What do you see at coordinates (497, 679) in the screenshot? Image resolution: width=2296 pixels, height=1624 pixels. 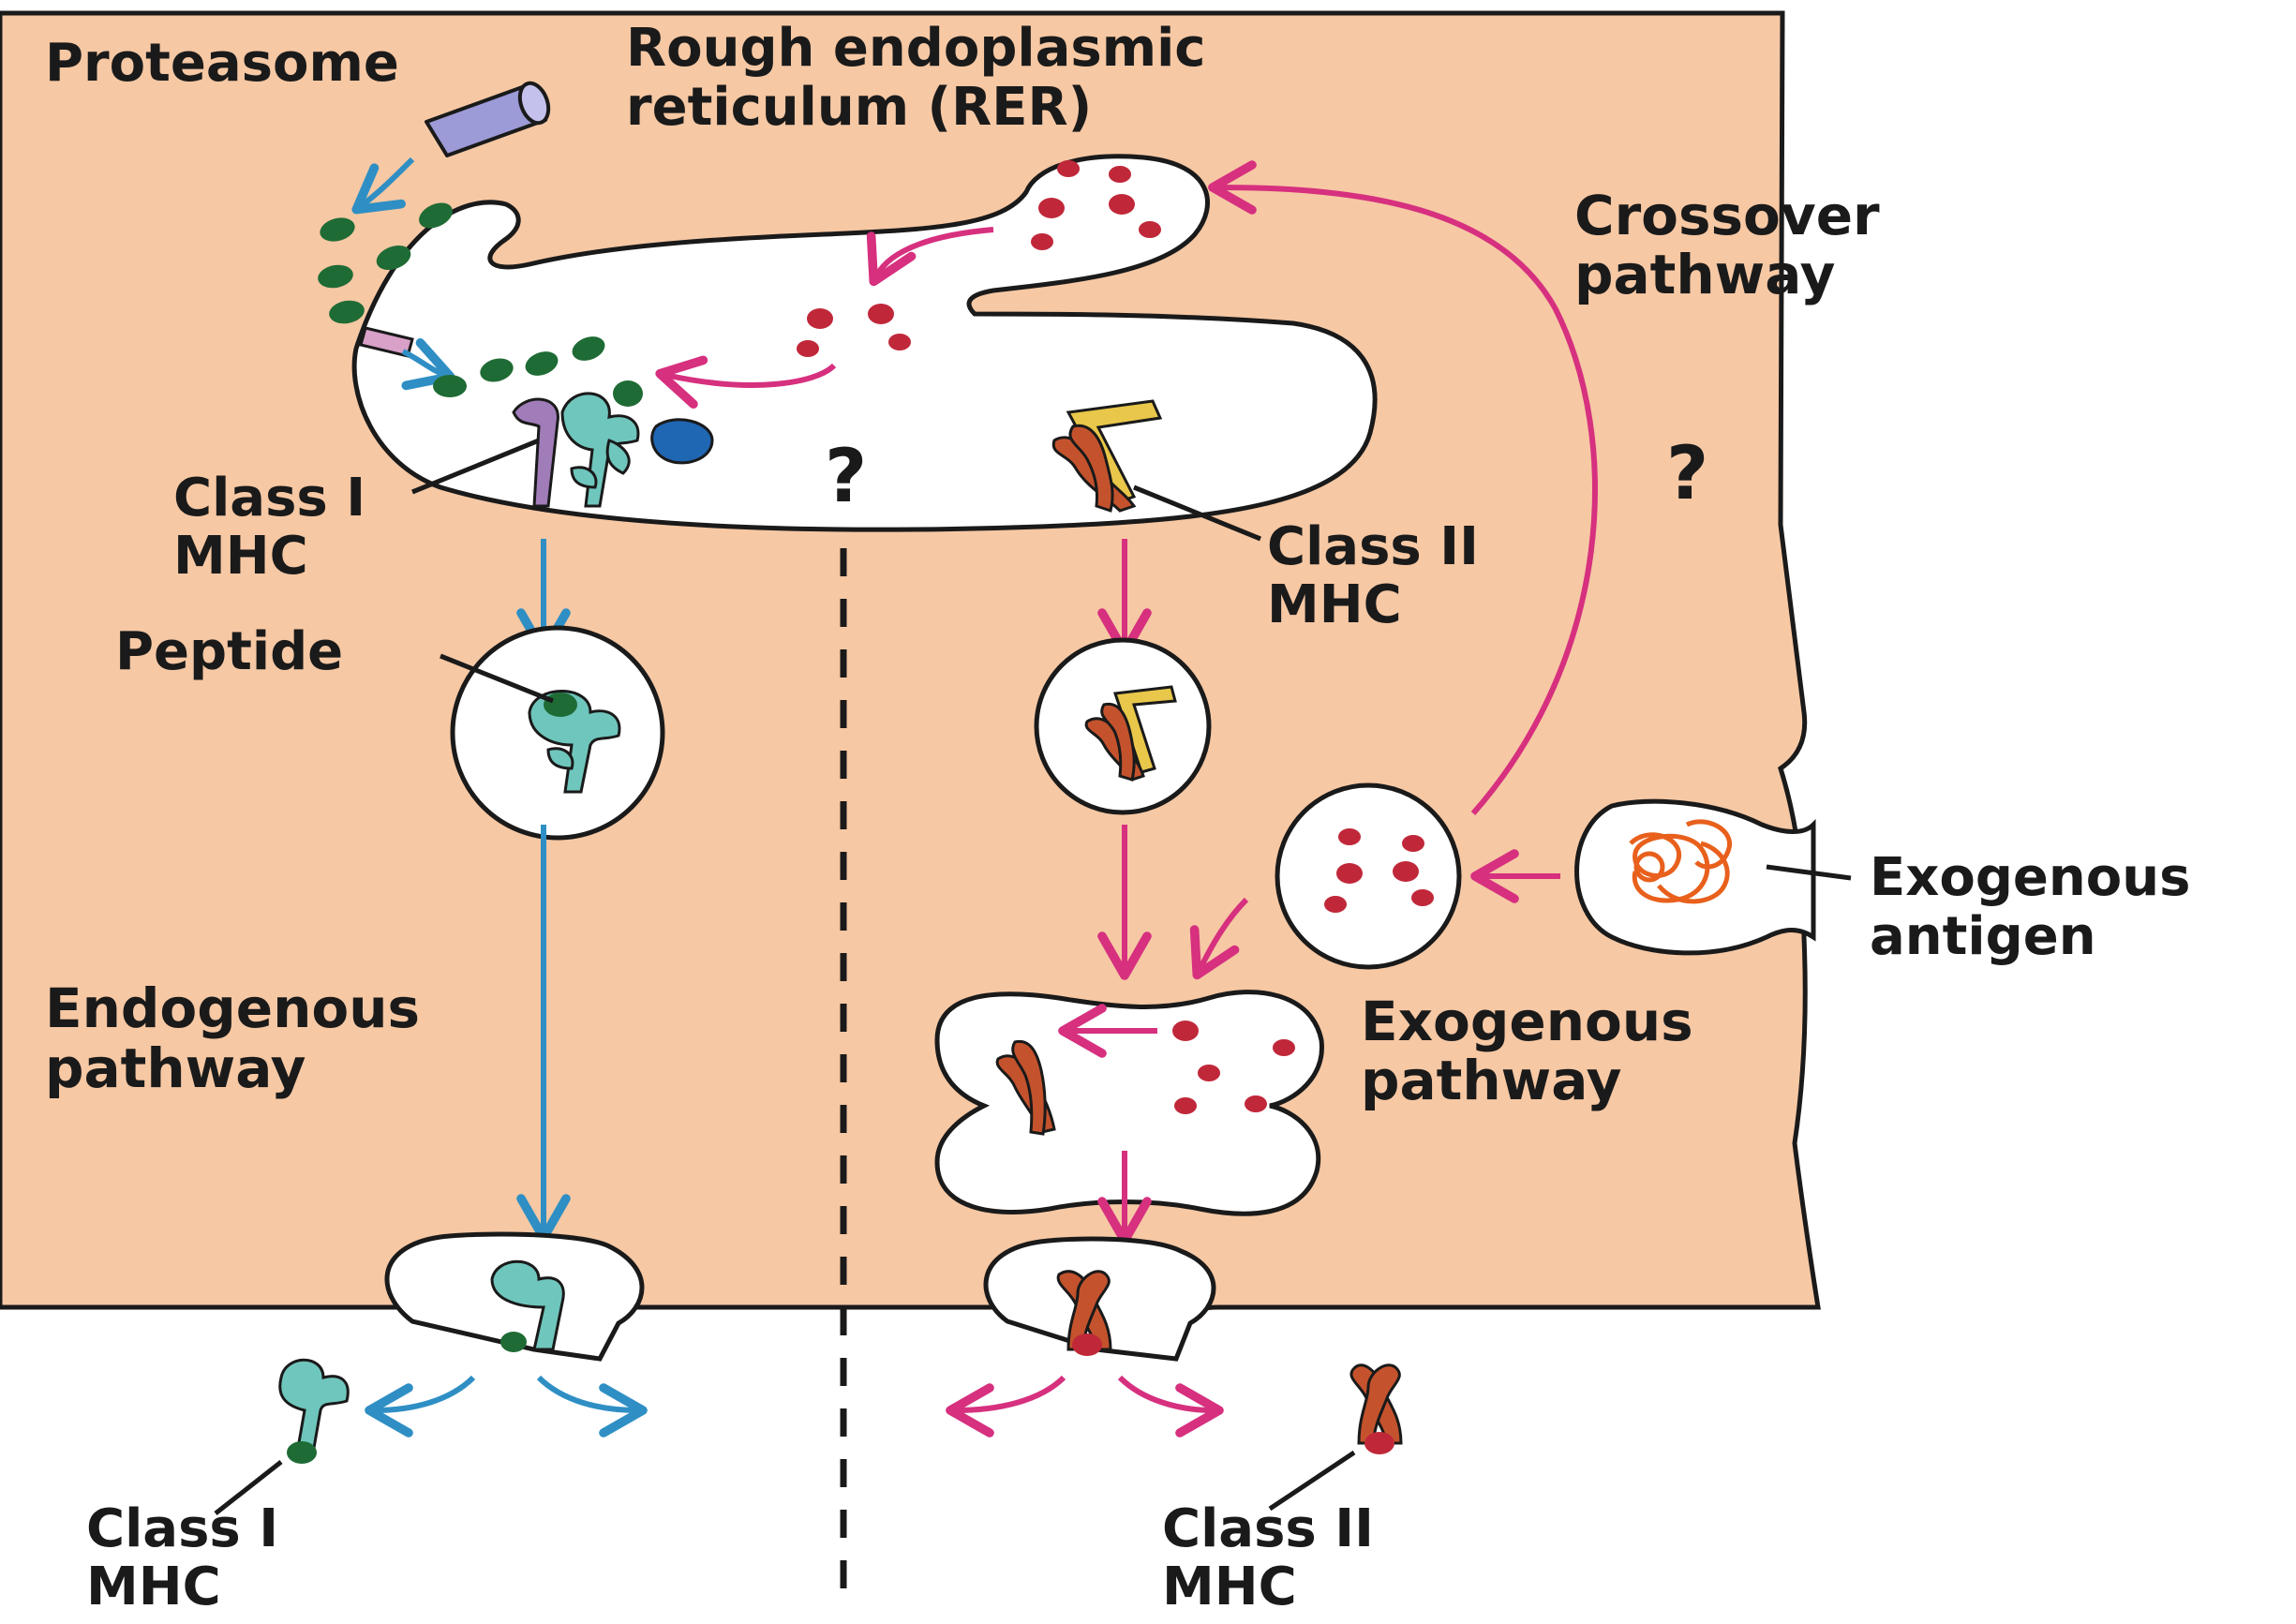 I see `peptide-leader` at bounding box center [497, 679].